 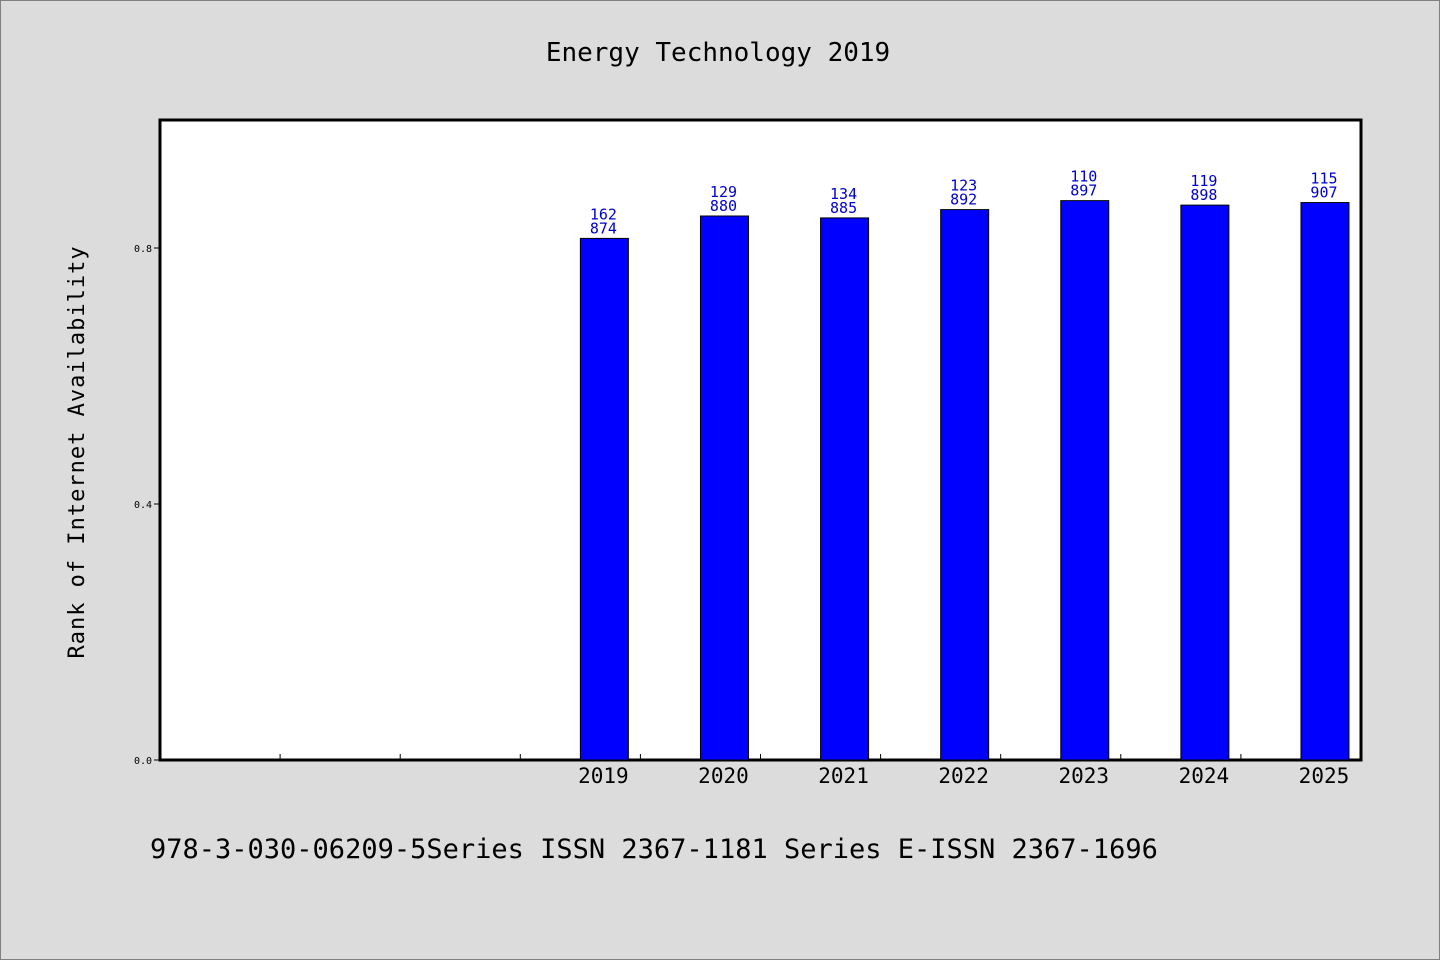 I want to click on data-label-value: 892, so click(x=963, y=200).